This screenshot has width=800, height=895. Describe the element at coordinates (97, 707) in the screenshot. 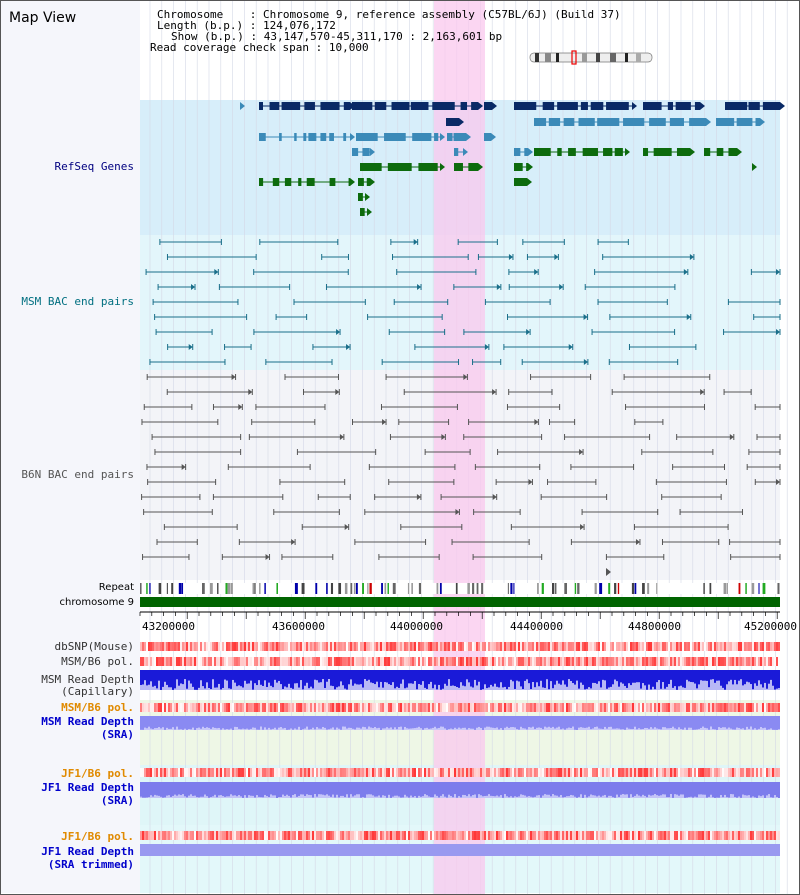

I see `msm-b6-pol-sra-track-label: MSM/B6 pol.` at that location.